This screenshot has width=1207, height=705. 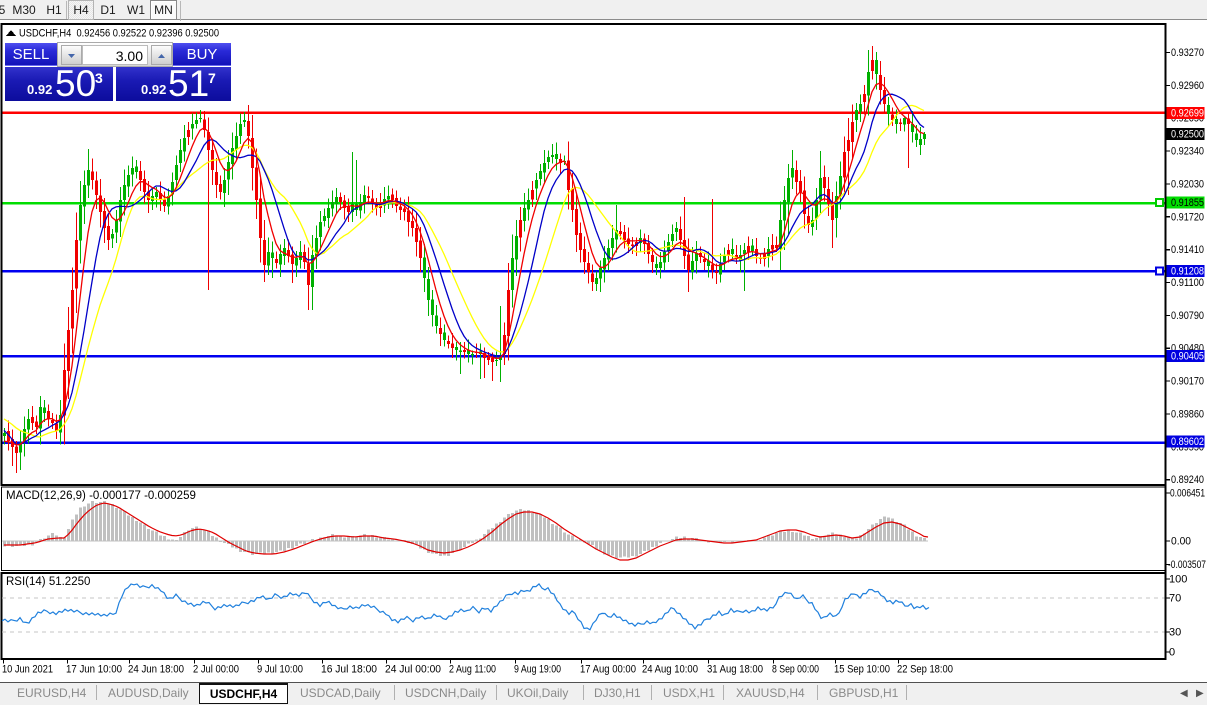 What do you see at coordinates (670, 670) in the screenshot?
I see `svg-text: 24 Aug 10:00` at bounding box center [670, 670].